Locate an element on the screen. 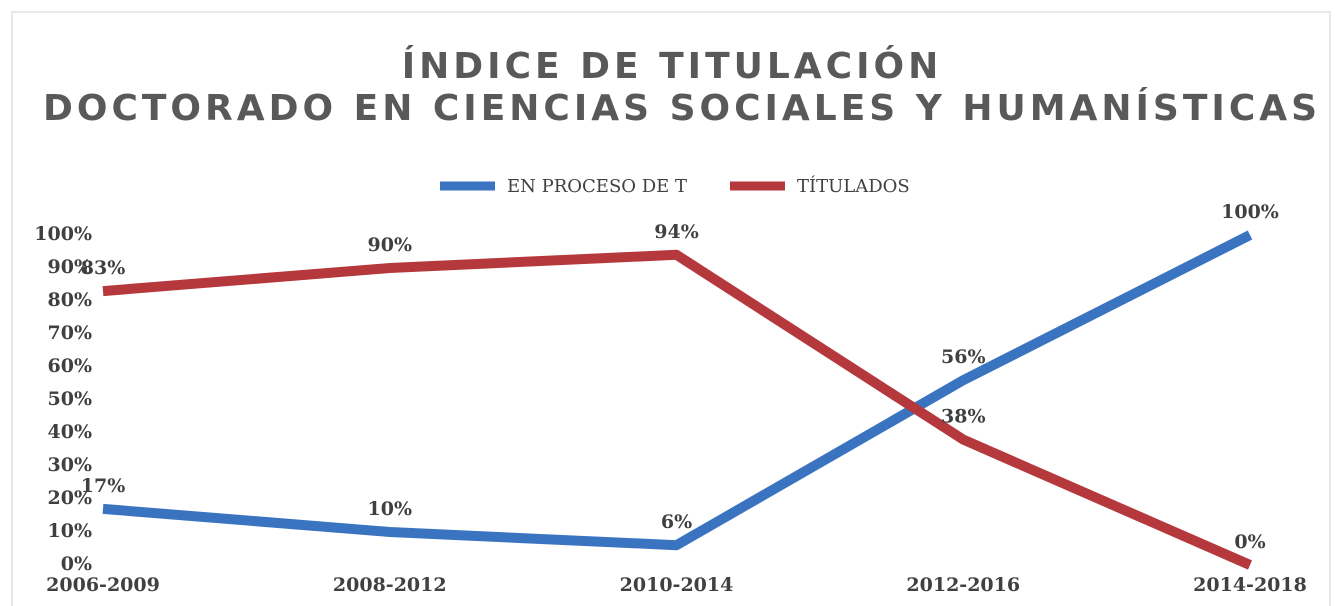 The width and height of the screenshot is (1335, 606). x-tick-label: 2010-2014 is located at coordinates (677, 585).